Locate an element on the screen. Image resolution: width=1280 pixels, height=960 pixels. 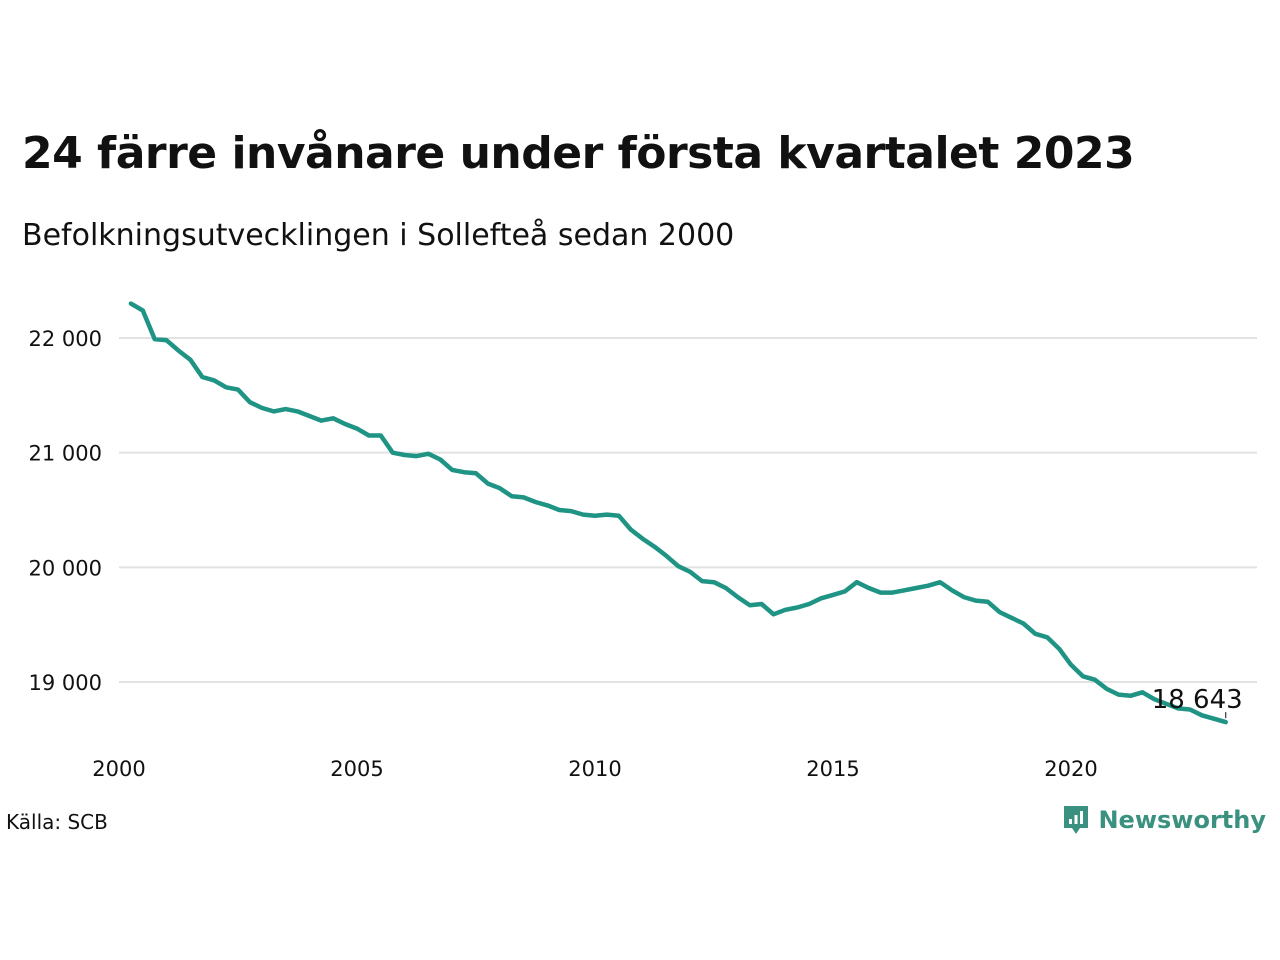
y-tick-label: 19 000 is located at coordinates (65, 683).